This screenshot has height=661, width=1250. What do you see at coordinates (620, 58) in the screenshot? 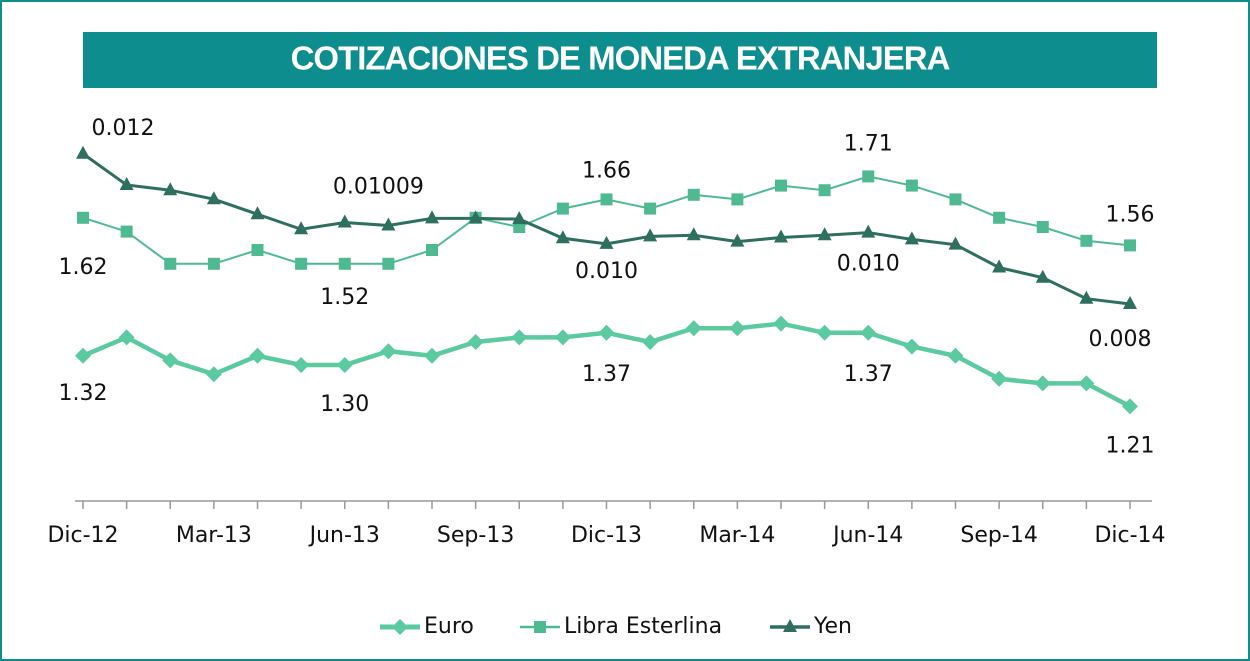
I see `chart-title: COTIZACIONES DE MONEDA EXTRANJERA` at bounding box center [620, 58].